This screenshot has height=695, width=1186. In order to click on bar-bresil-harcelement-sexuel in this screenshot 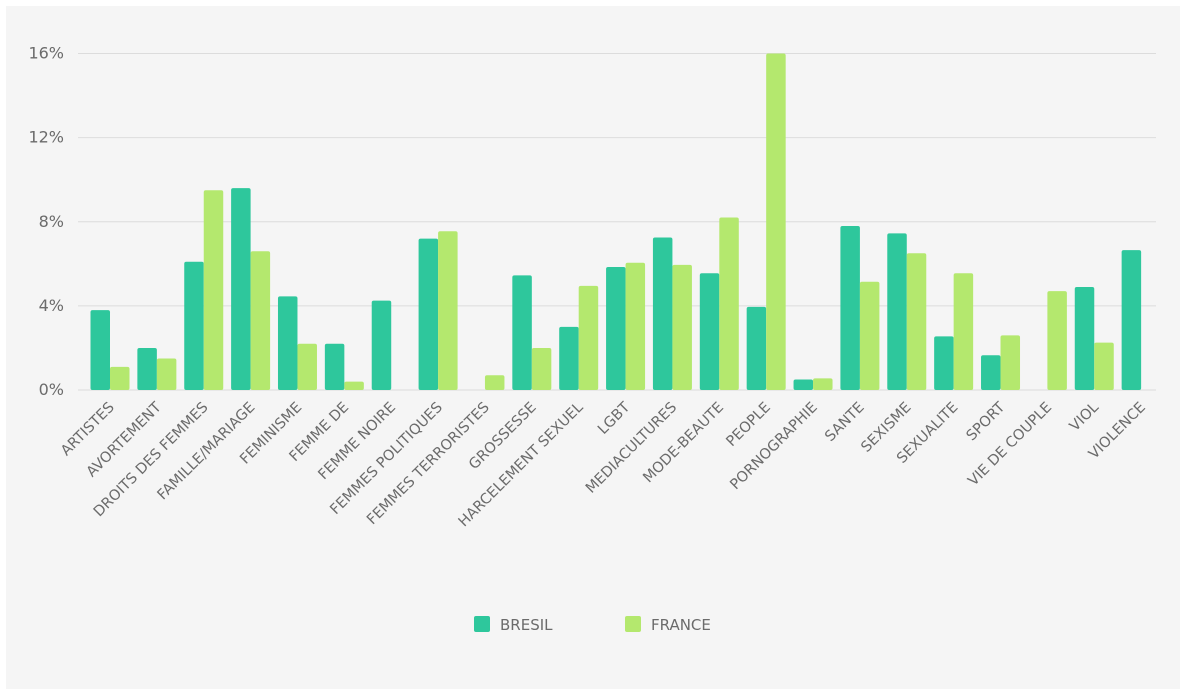, I will do `click(569, 358)`.